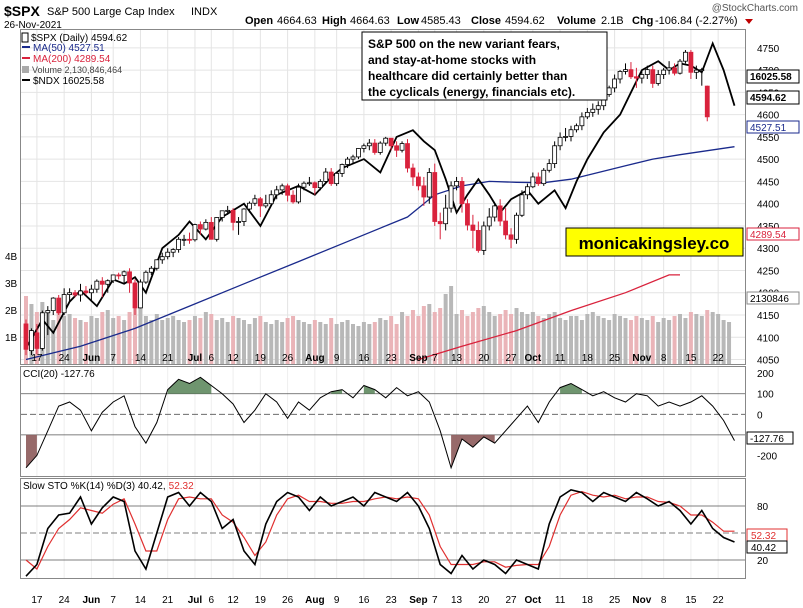  I want to click on legend-ma50: MA(50) 4527.51, so click(69, 48).